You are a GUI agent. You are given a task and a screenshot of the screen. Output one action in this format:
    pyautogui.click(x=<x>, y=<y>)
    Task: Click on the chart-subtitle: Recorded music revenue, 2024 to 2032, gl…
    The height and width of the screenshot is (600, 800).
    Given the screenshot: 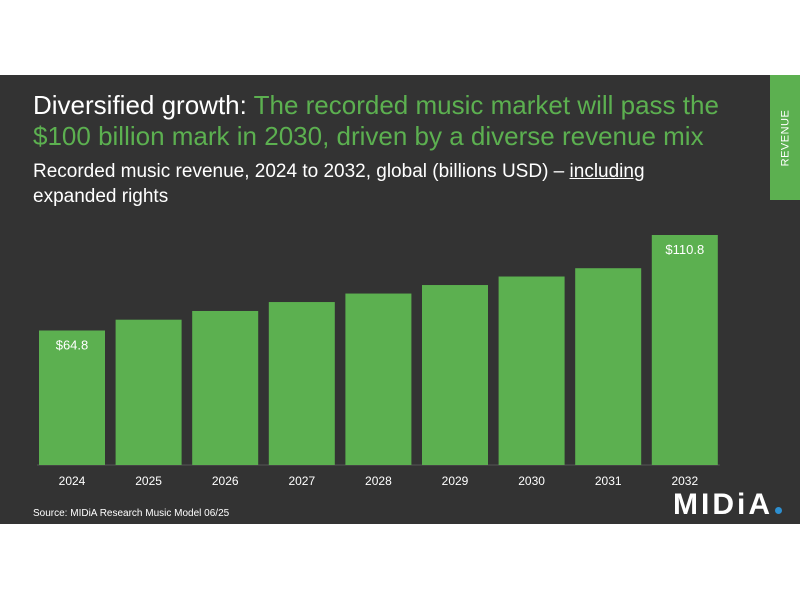 What is the action you would take?
    pyautogui.click(x=383, y=184)
    